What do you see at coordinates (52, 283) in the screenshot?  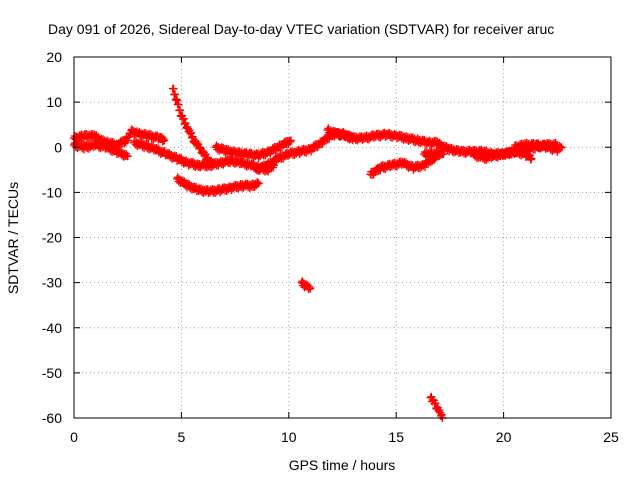 I see `y-tick-label: -30` at bounding box center [52, 283].